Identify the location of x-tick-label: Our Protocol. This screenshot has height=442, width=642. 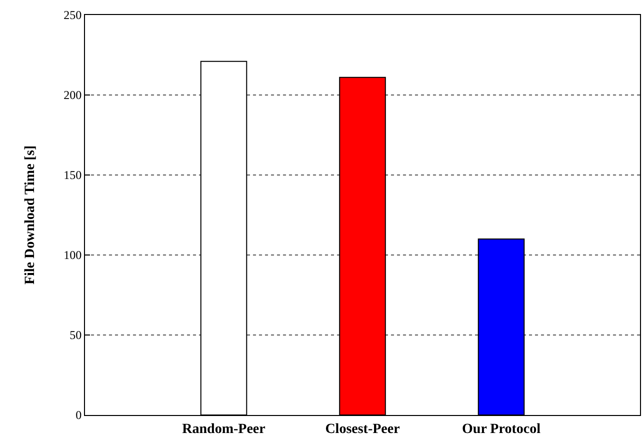
(501, 429).